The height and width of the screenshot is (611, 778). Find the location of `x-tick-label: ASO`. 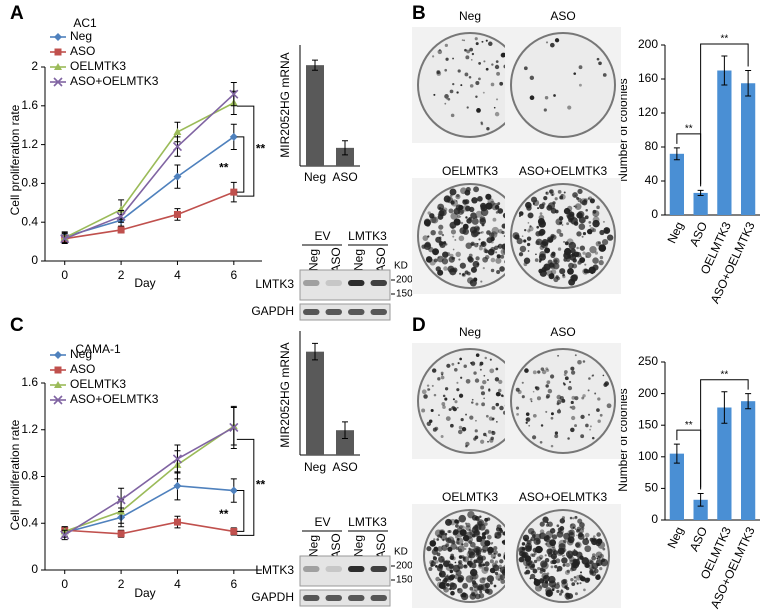

x-tick-label: ASO is located at coordinates (344, 467).